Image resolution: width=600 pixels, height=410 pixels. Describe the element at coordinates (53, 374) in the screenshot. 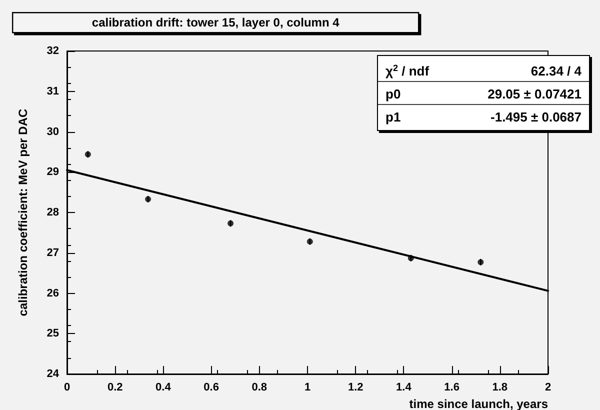

I see `y-tick-label: 24` at that location.